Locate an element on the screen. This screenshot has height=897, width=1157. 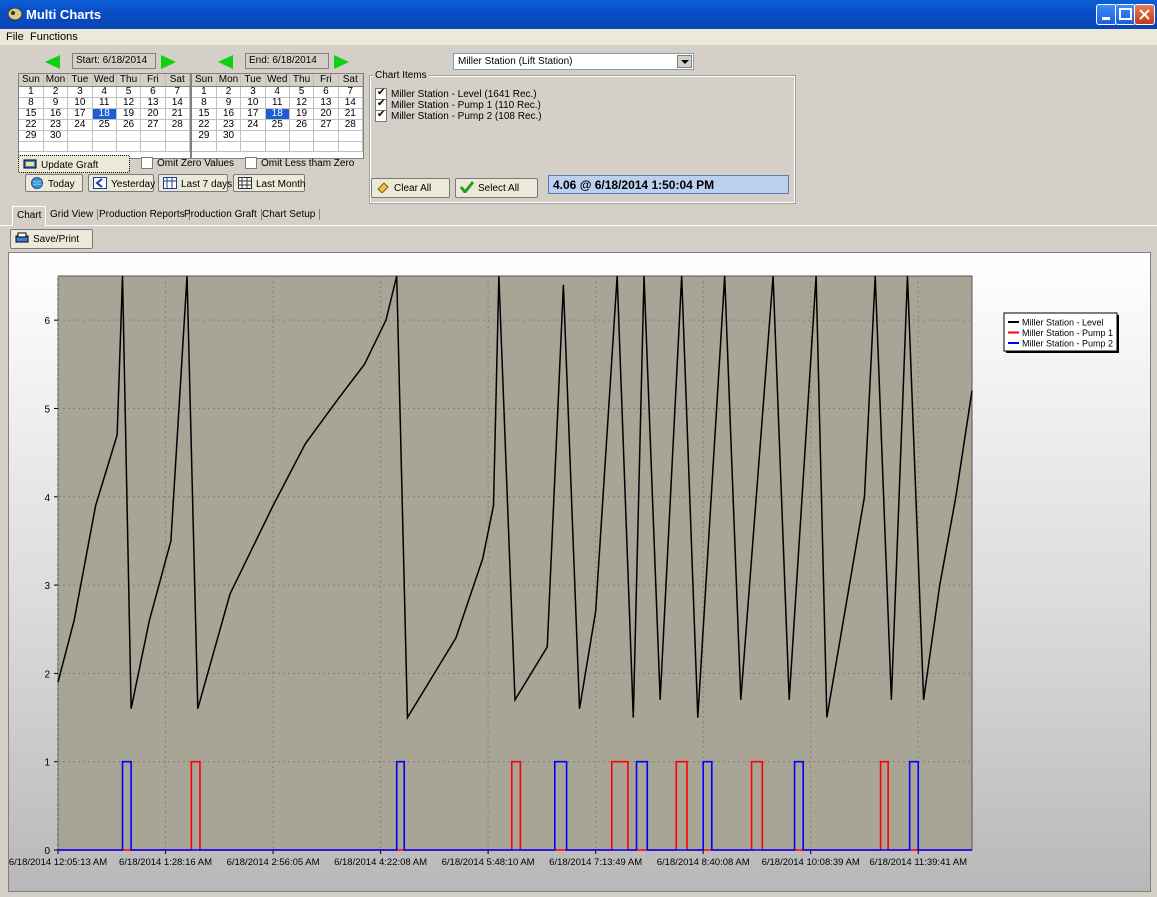
start-next-month-icon is located at coordinates (168, 62).